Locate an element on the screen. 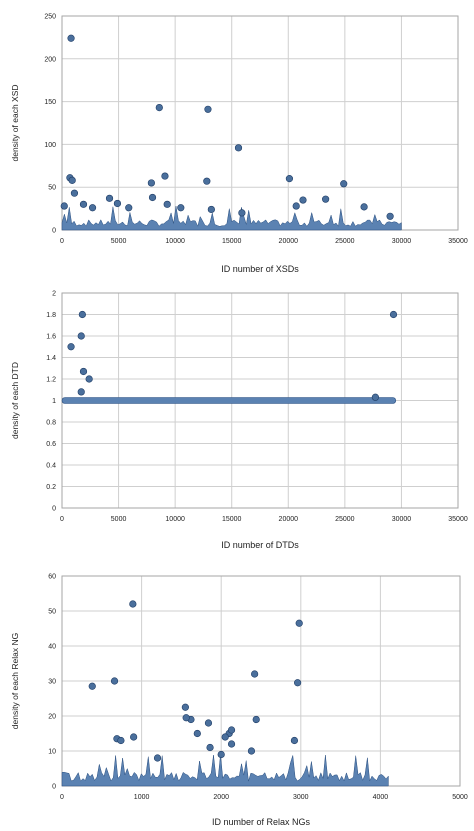 The height and width of the screenshot is (831, 474). y-tick-label: 2 is located at coordinates (54, 294).